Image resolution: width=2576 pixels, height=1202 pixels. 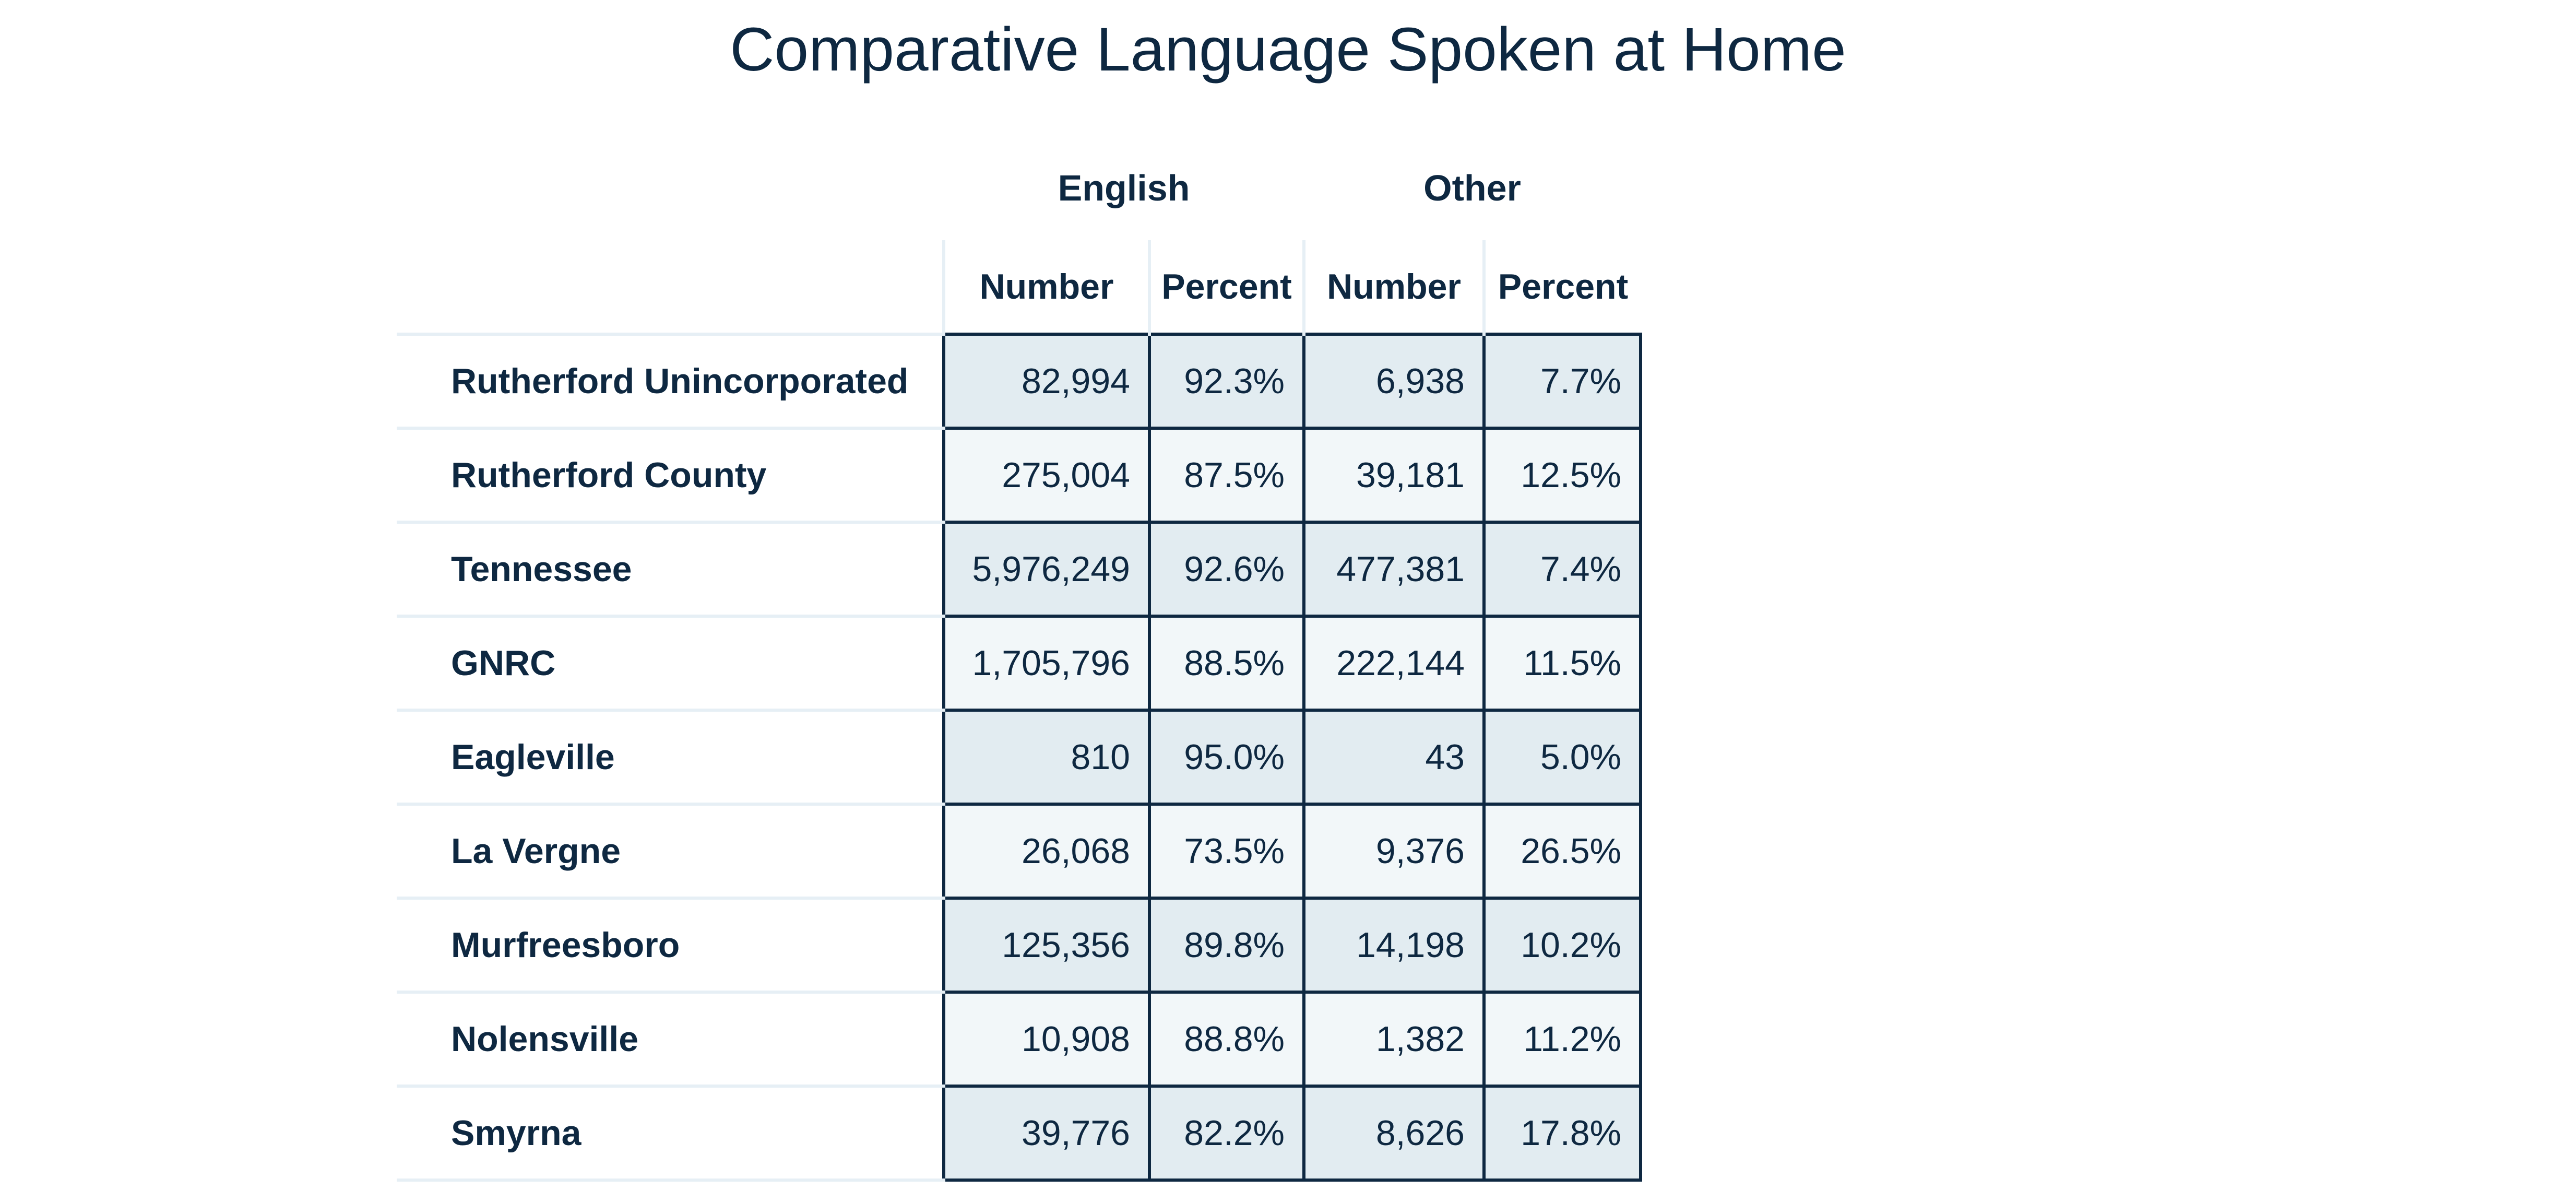 I want to click on other-percent-cell: 10.2%, so click(x=1562, y=945).